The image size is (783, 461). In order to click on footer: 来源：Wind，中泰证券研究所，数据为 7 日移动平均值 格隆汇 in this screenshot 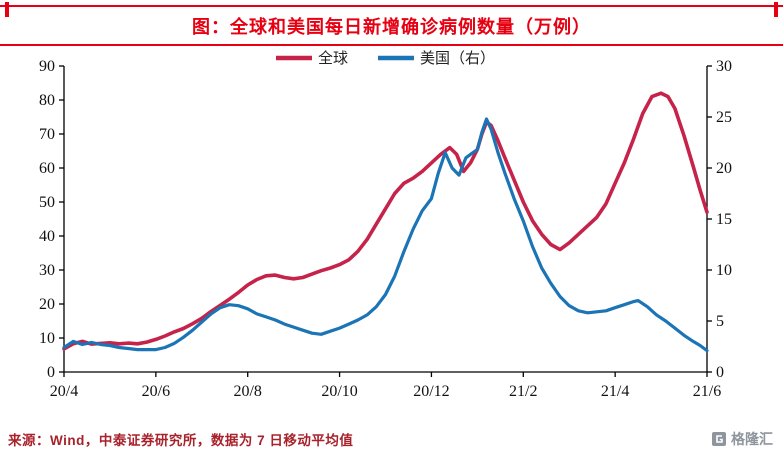, I will do `click(391, 431)`.